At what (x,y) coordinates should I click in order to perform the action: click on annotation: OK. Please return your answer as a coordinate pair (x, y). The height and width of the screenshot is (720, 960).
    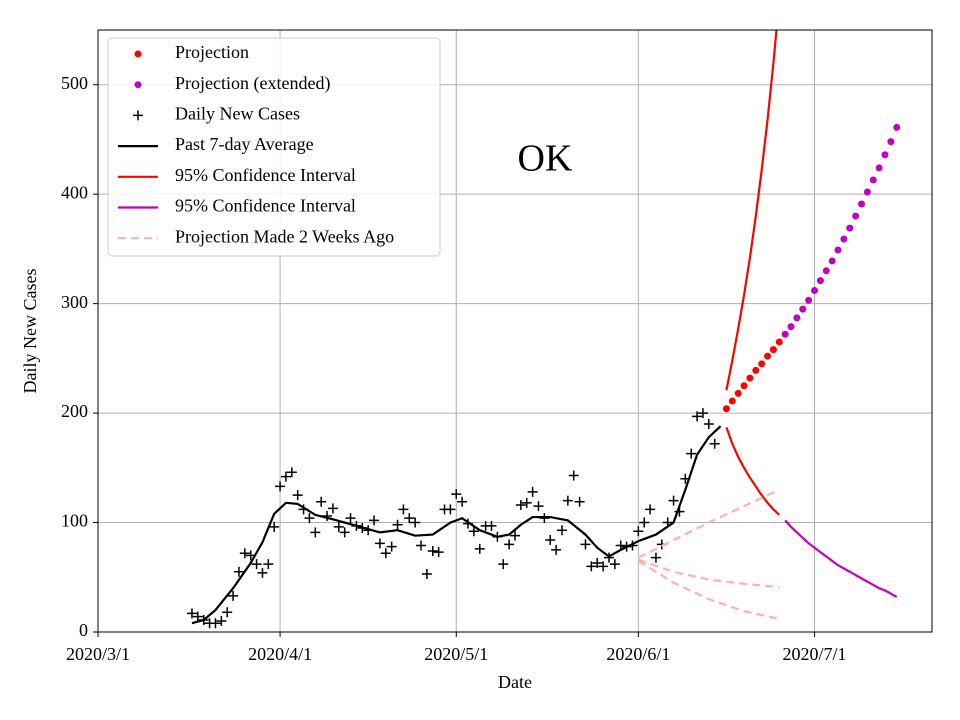
    Looking at the image, I should click on (545, 159).